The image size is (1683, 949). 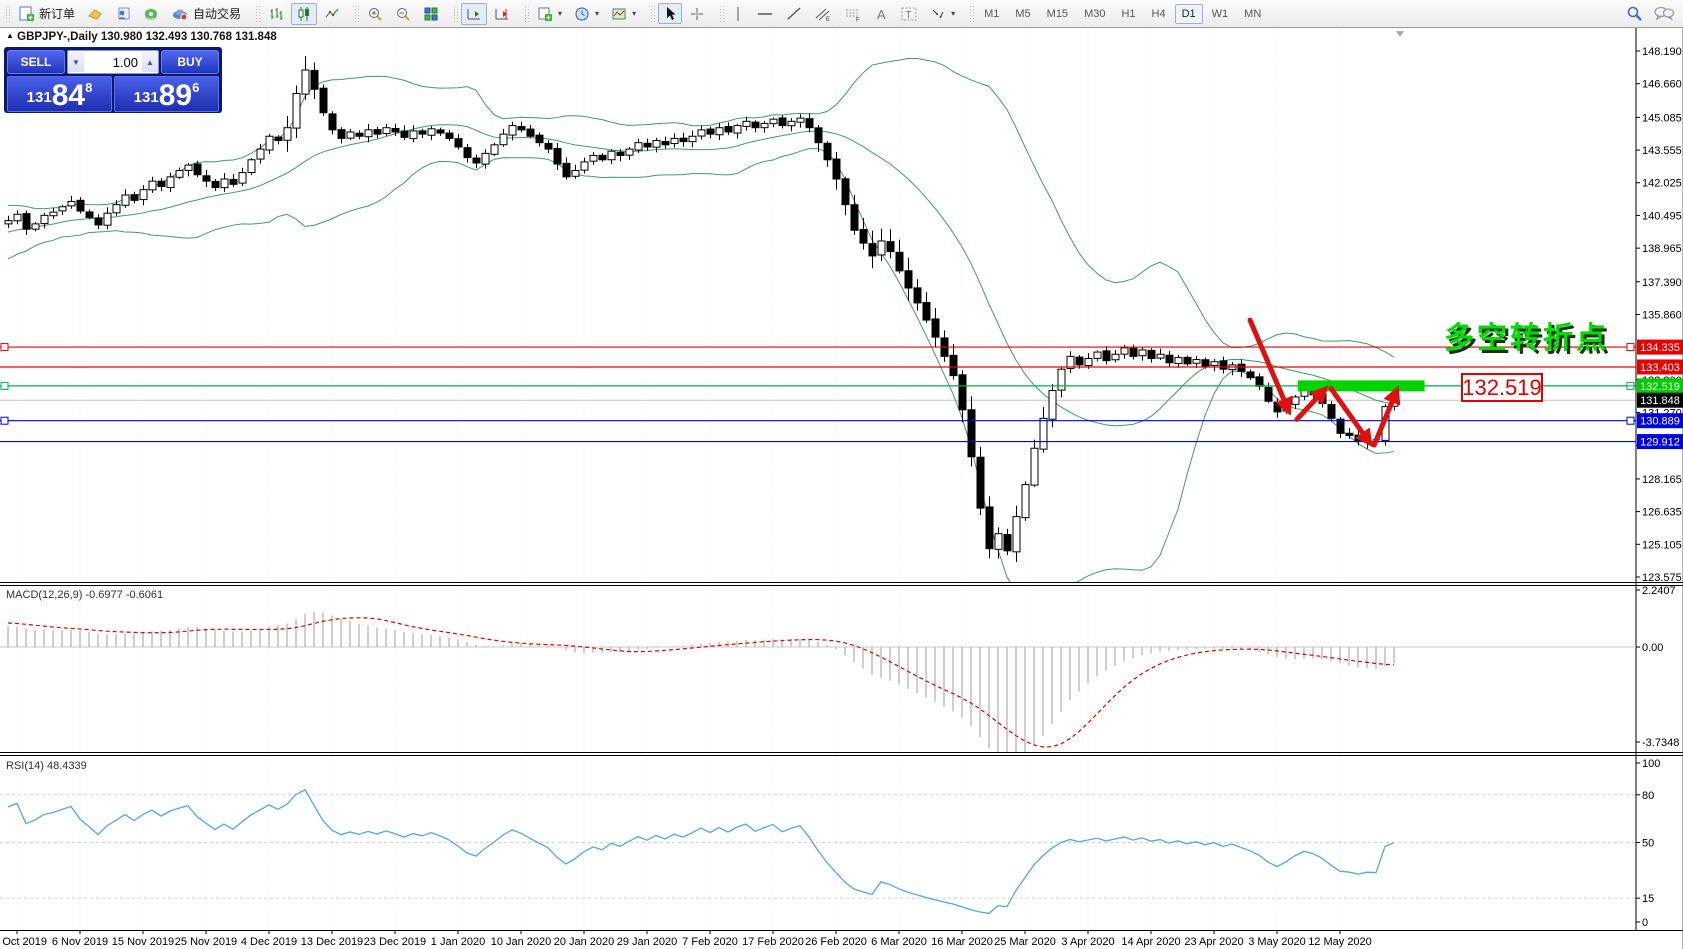 What do you see at coordinates (794, 14) in the screenshot?
I see `trendline-button` at bounding box center [794, 14].